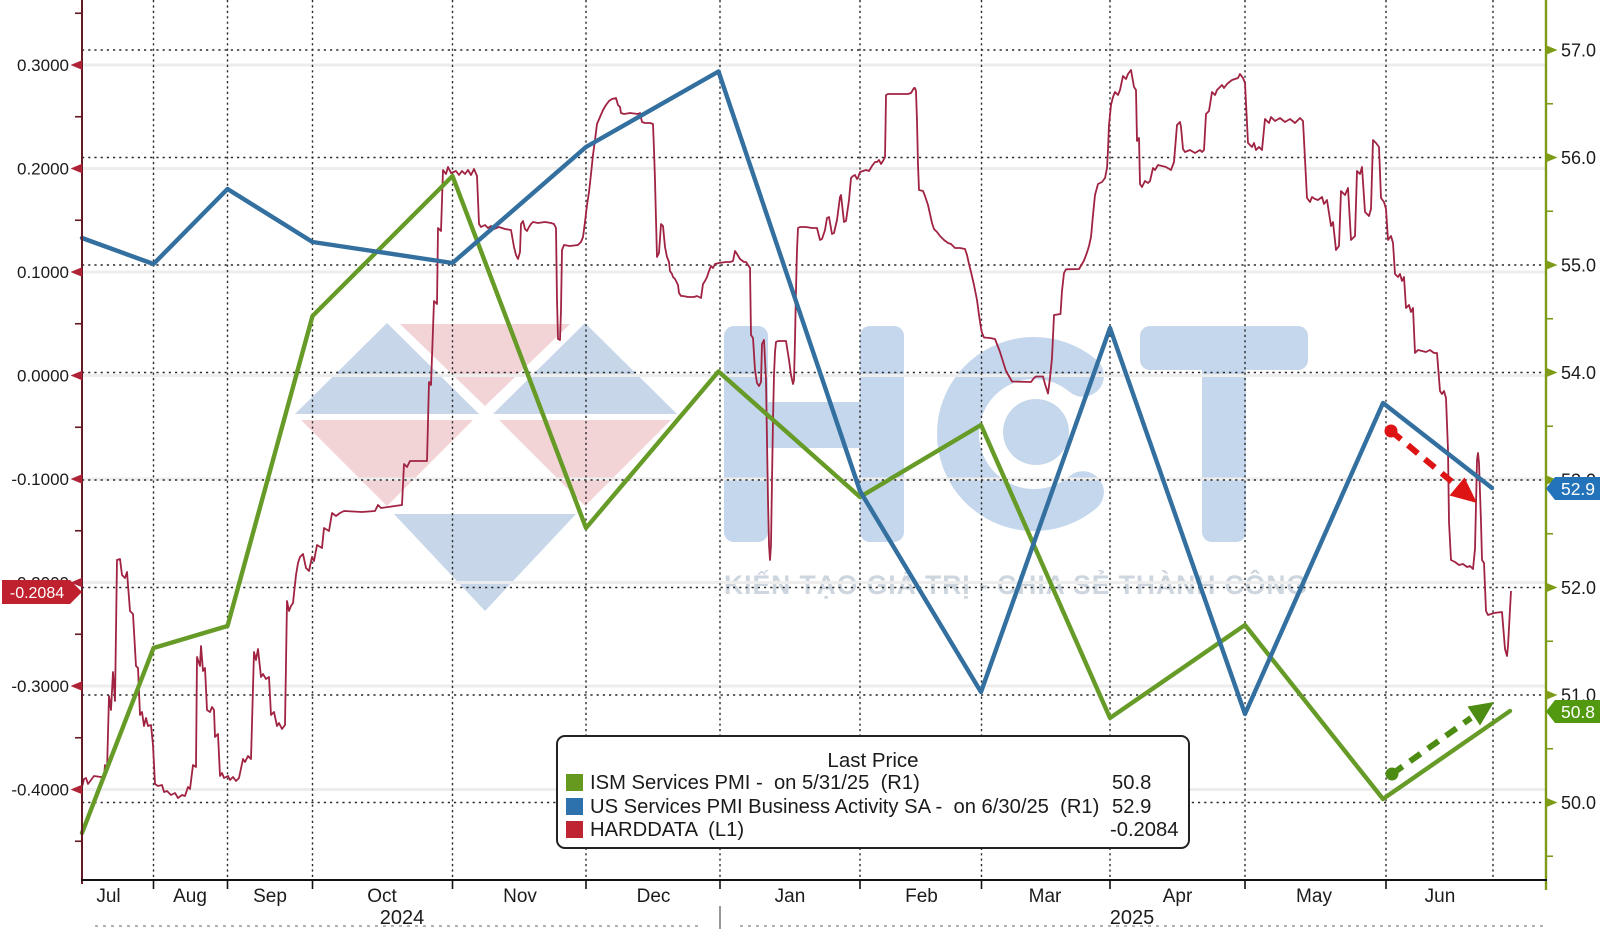 The image size is (1600, 934). What do you see at coordinates (190, 896) in the screenshot?
I see `svg-text: Aug` at bounding box center [190, 896].